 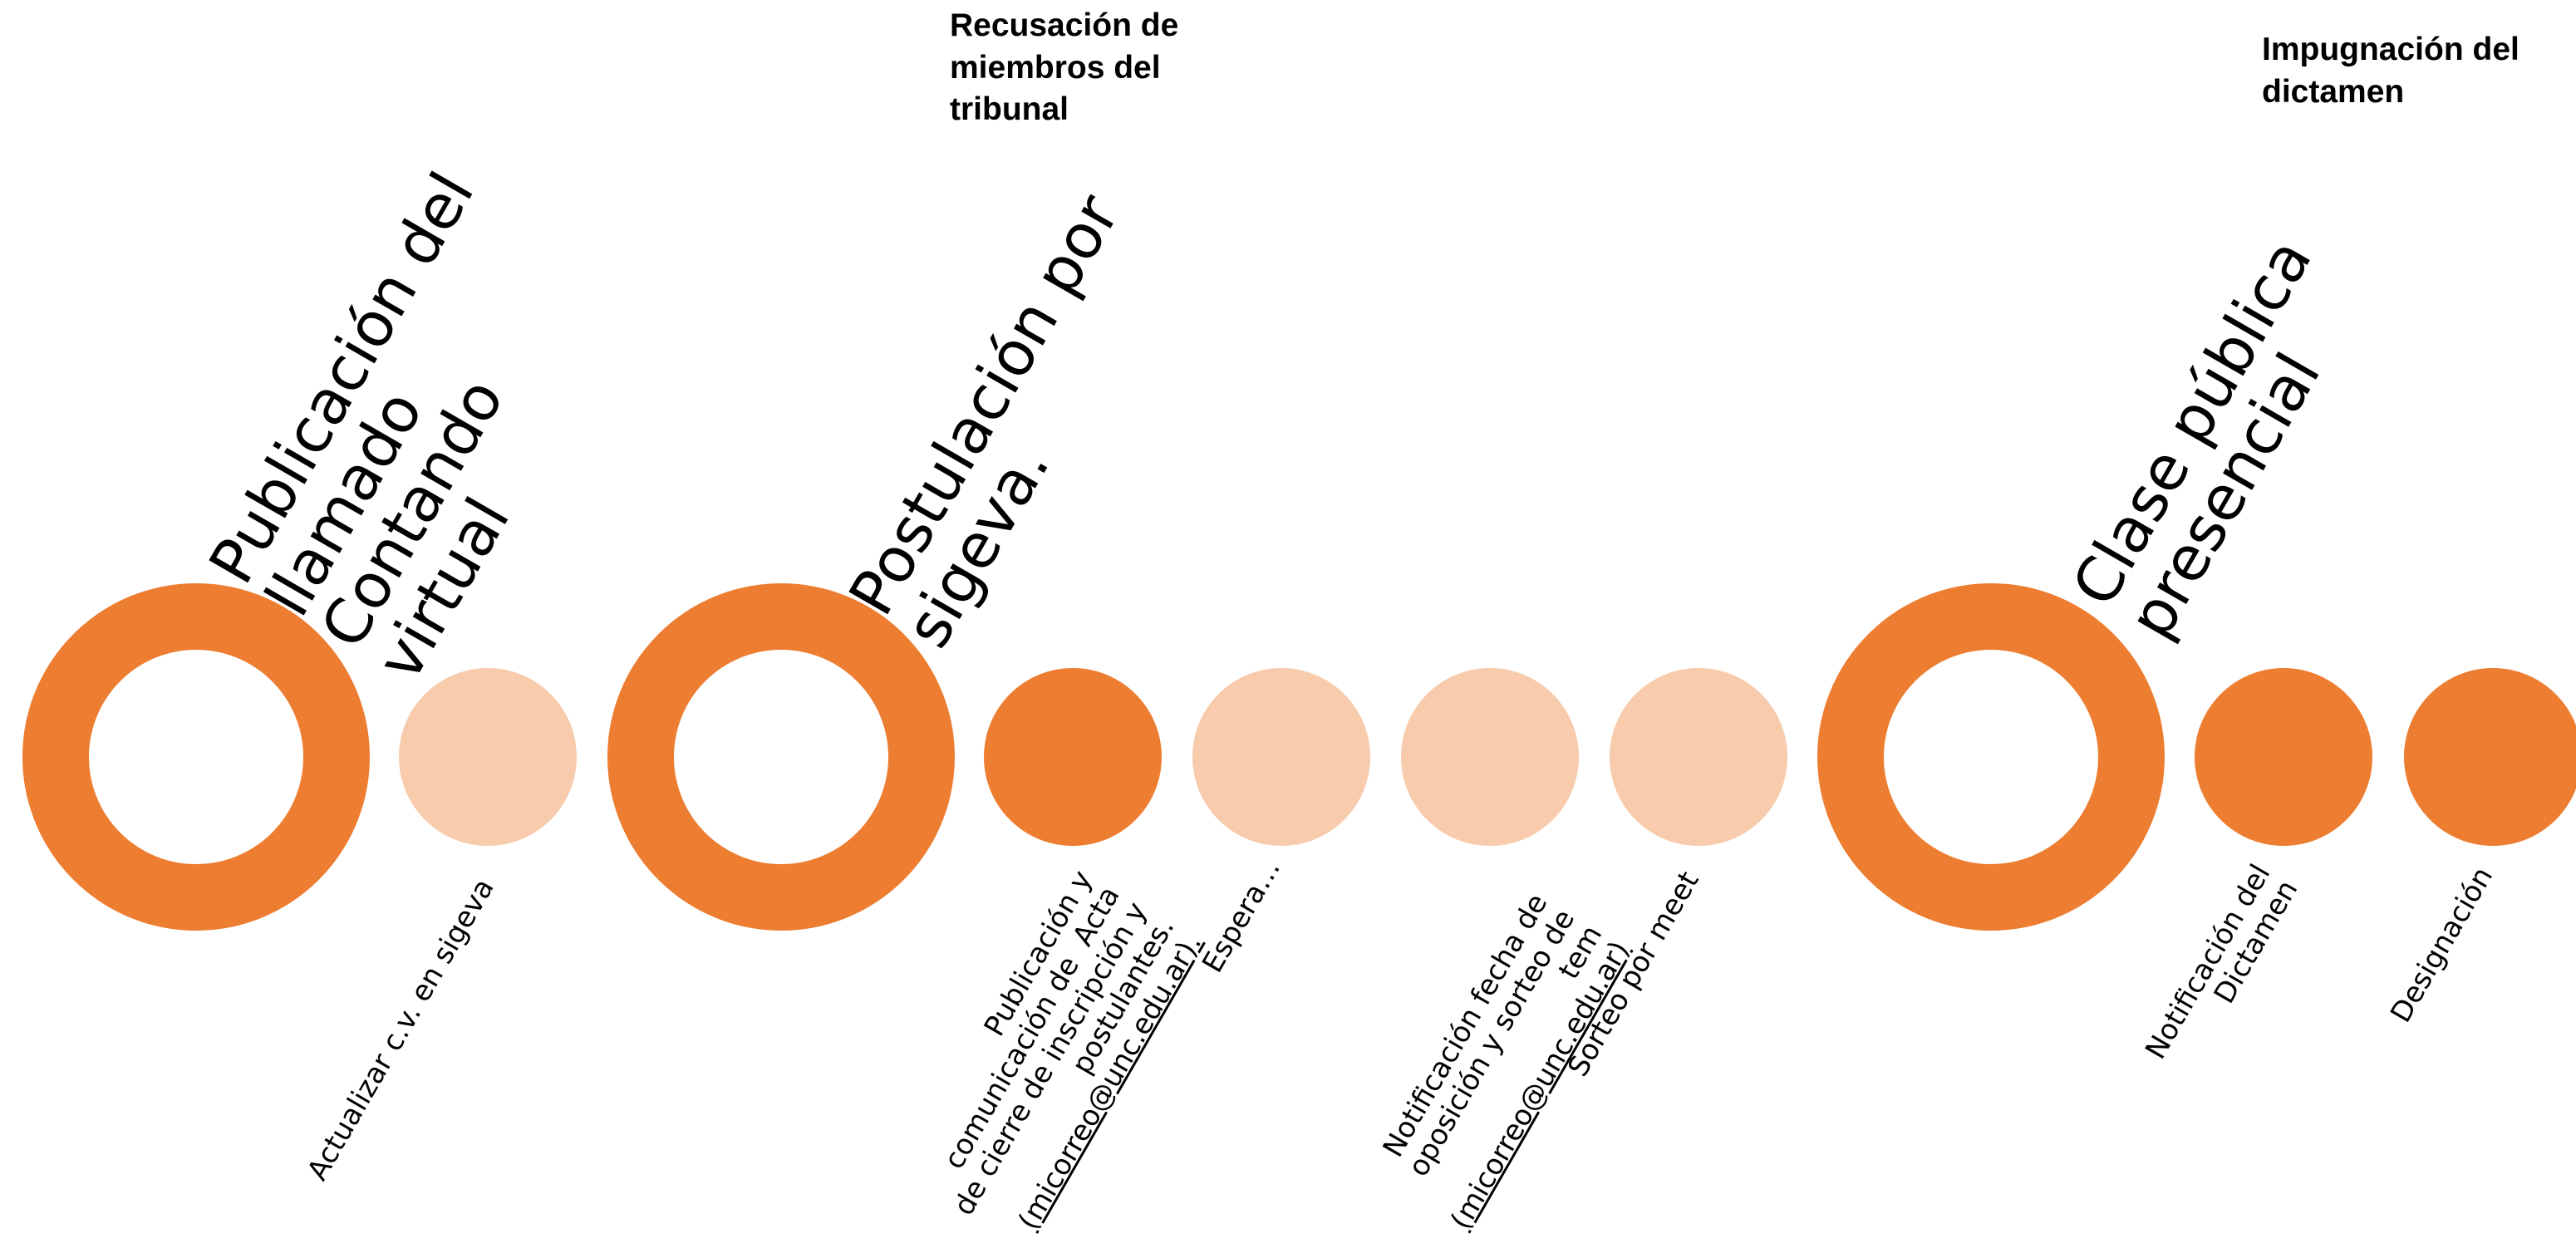 What do you see at coordinates (1490, 757) in the screenshot?
I see `step-circle-notificacion` at bounding box center [1490, 757].